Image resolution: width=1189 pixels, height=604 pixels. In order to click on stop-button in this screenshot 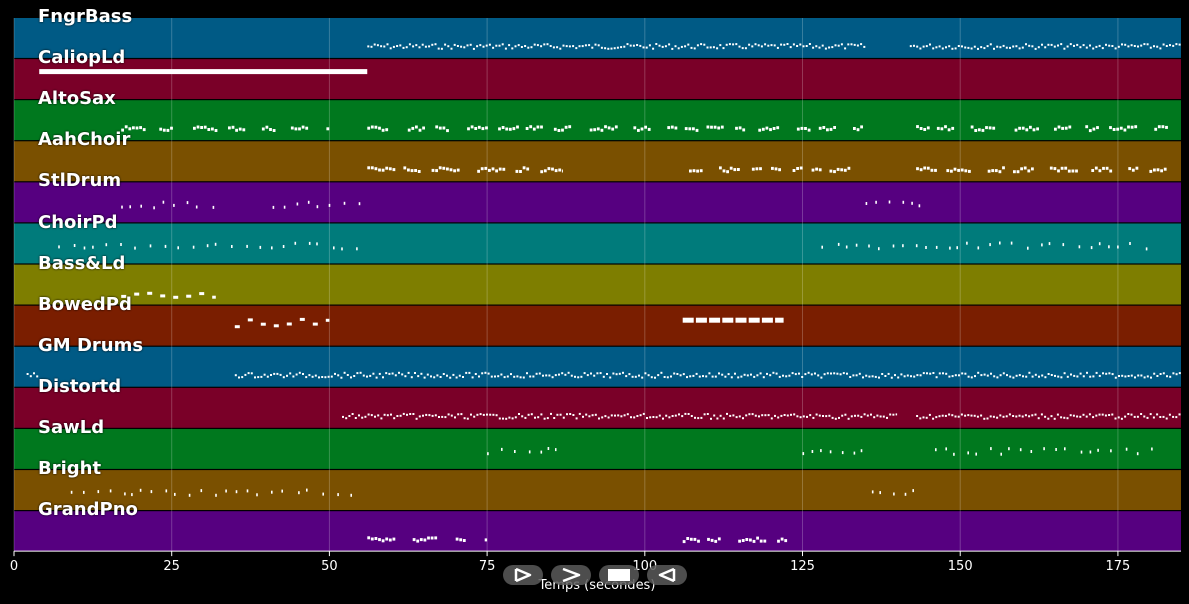, I will do `click(619, 575)`.